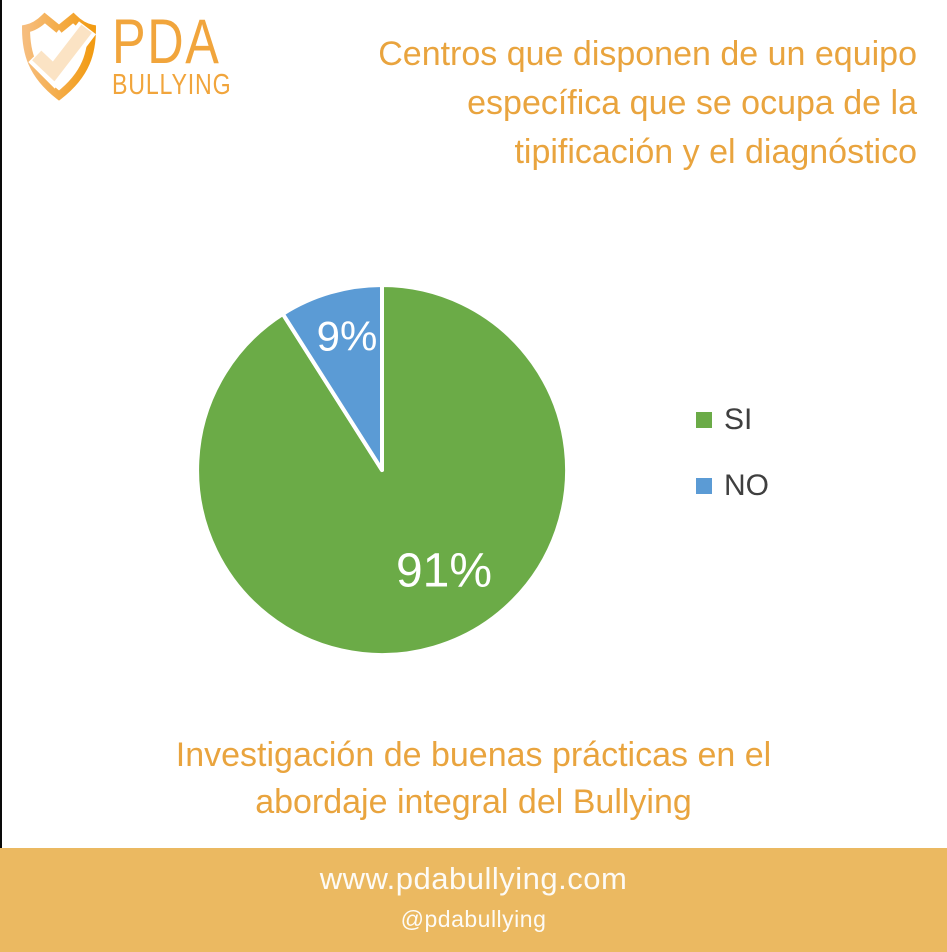 The width and height of the screenshot is (947, 952). Describe the element at coordinates (166, 42) in the screenshot. I see `brand-name-top: PDA` at that location.